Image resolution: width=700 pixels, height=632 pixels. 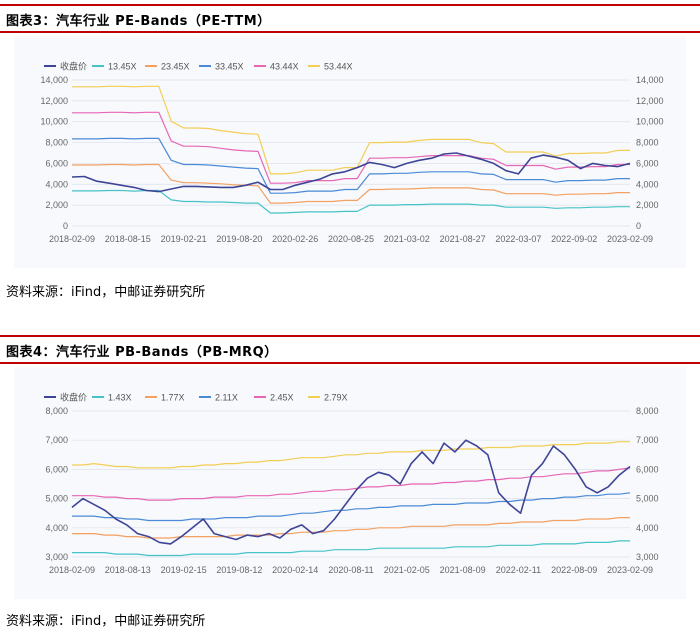 What do you see at coordinates (638, 226) in the screenshot?
I see `y-tick-right: 0` at bounding box center [638, 226].